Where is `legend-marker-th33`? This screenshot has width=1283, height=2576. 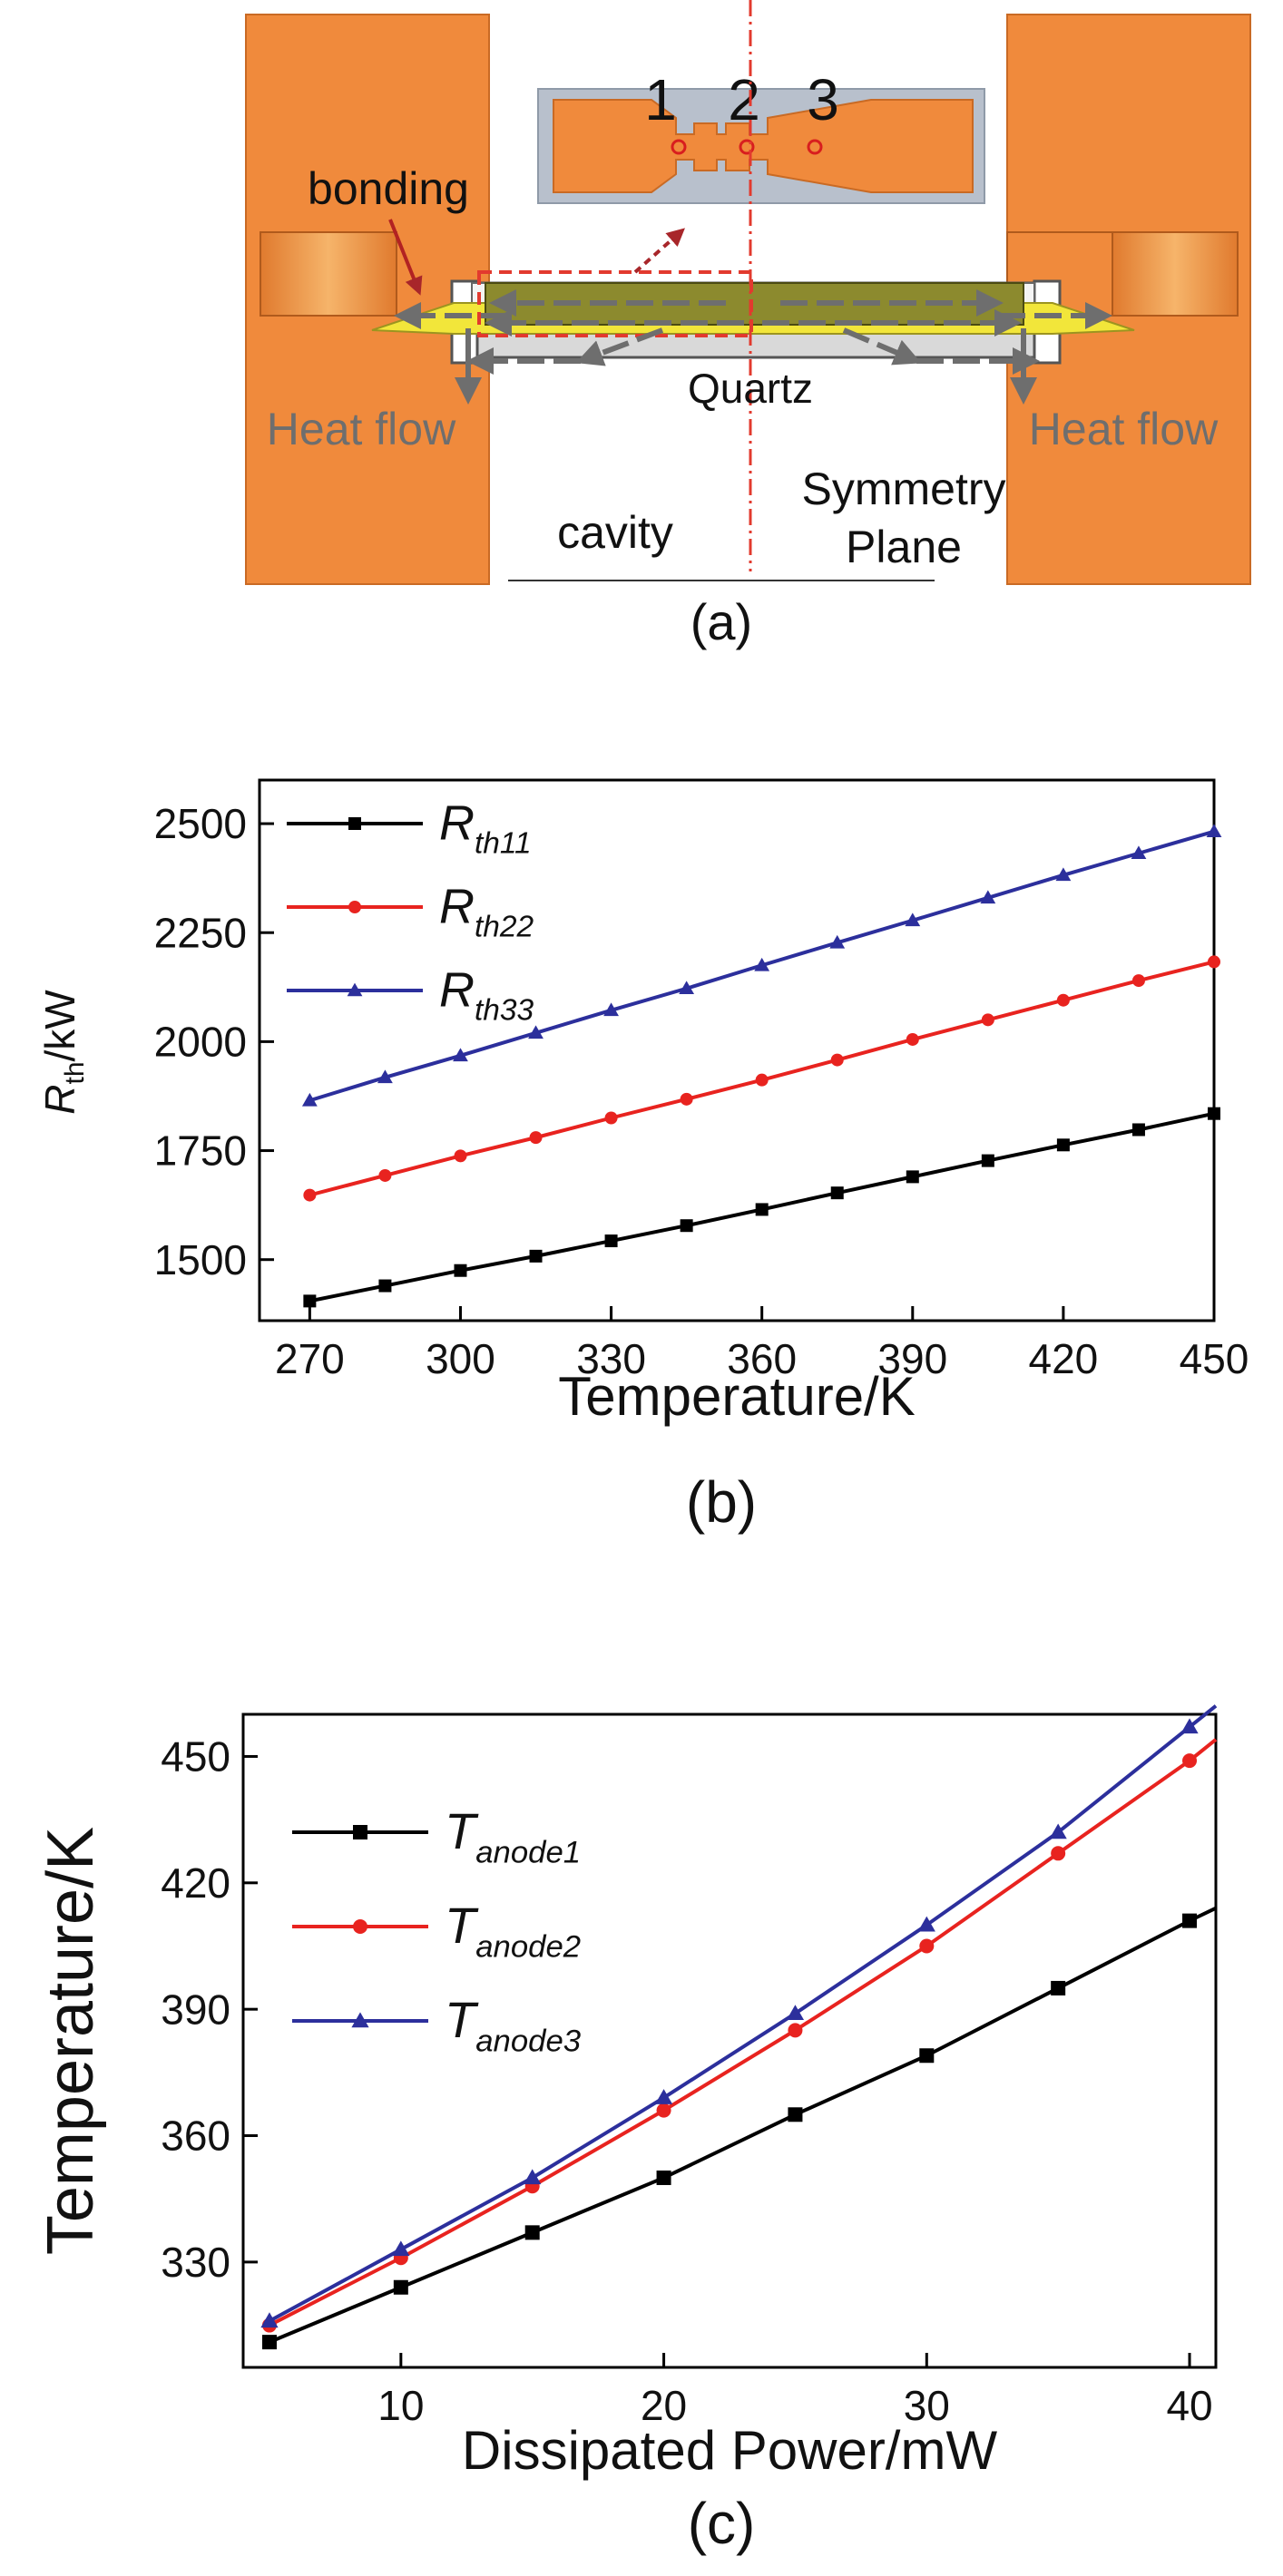
legend-marker-th33 is located at coordinates (355, 989).